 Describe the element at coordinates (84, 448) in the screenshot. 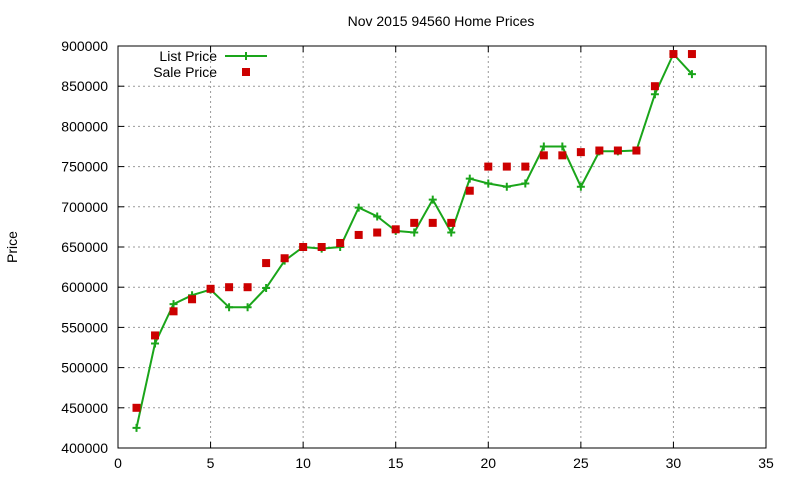

I see `y-tick-label: 400000` at that location.